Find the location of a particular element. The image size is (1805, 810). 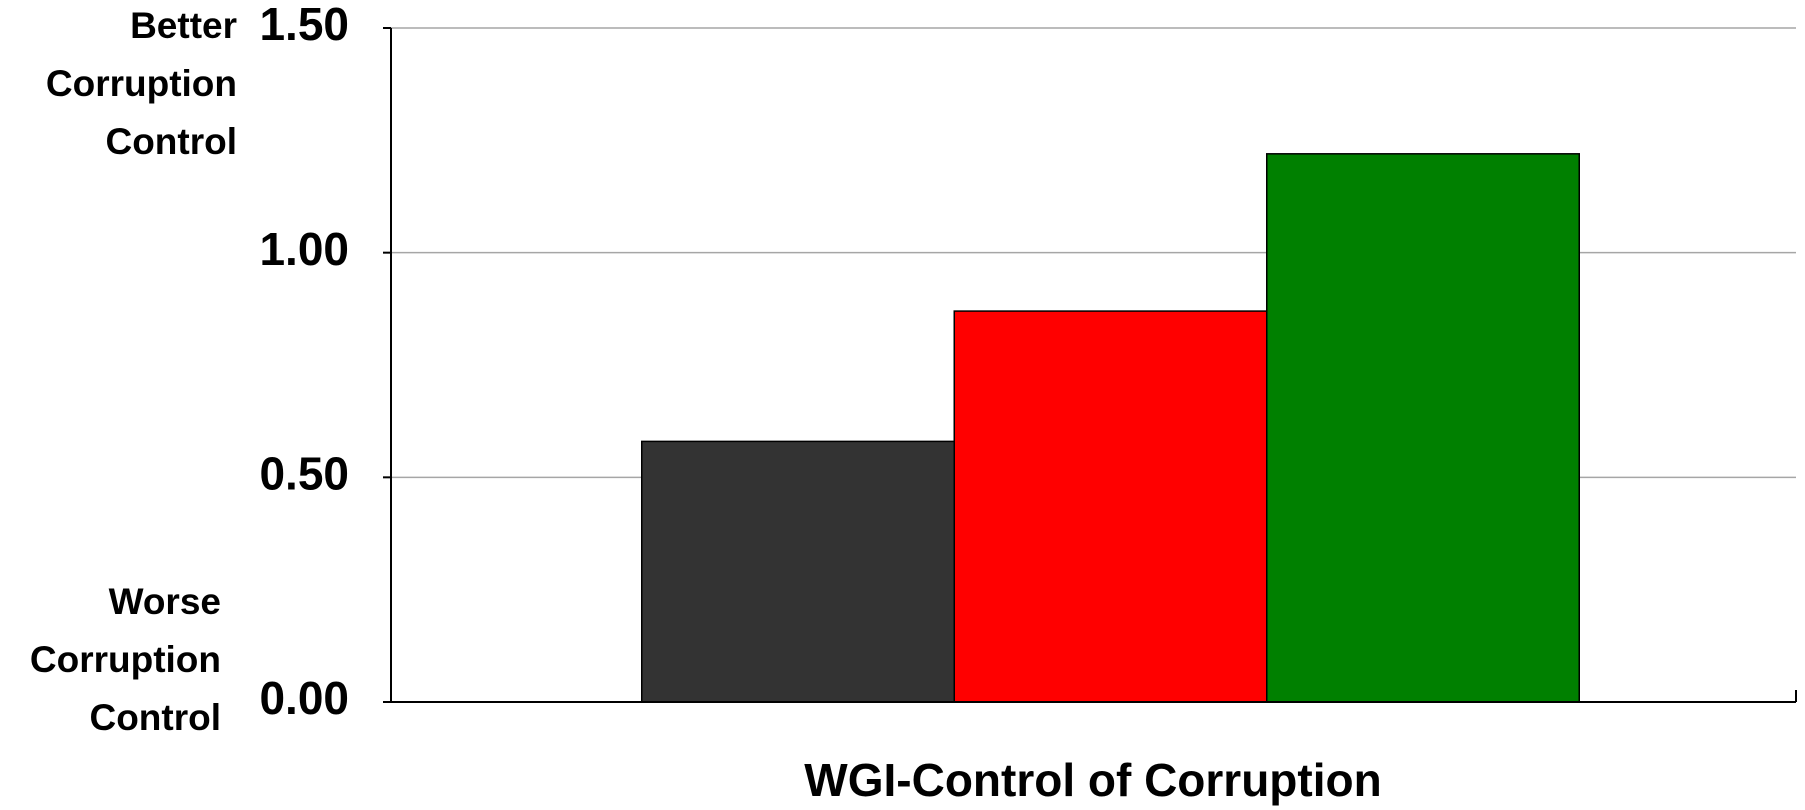

y-tick-label: 1.00 is located at coordinates (304, 249).